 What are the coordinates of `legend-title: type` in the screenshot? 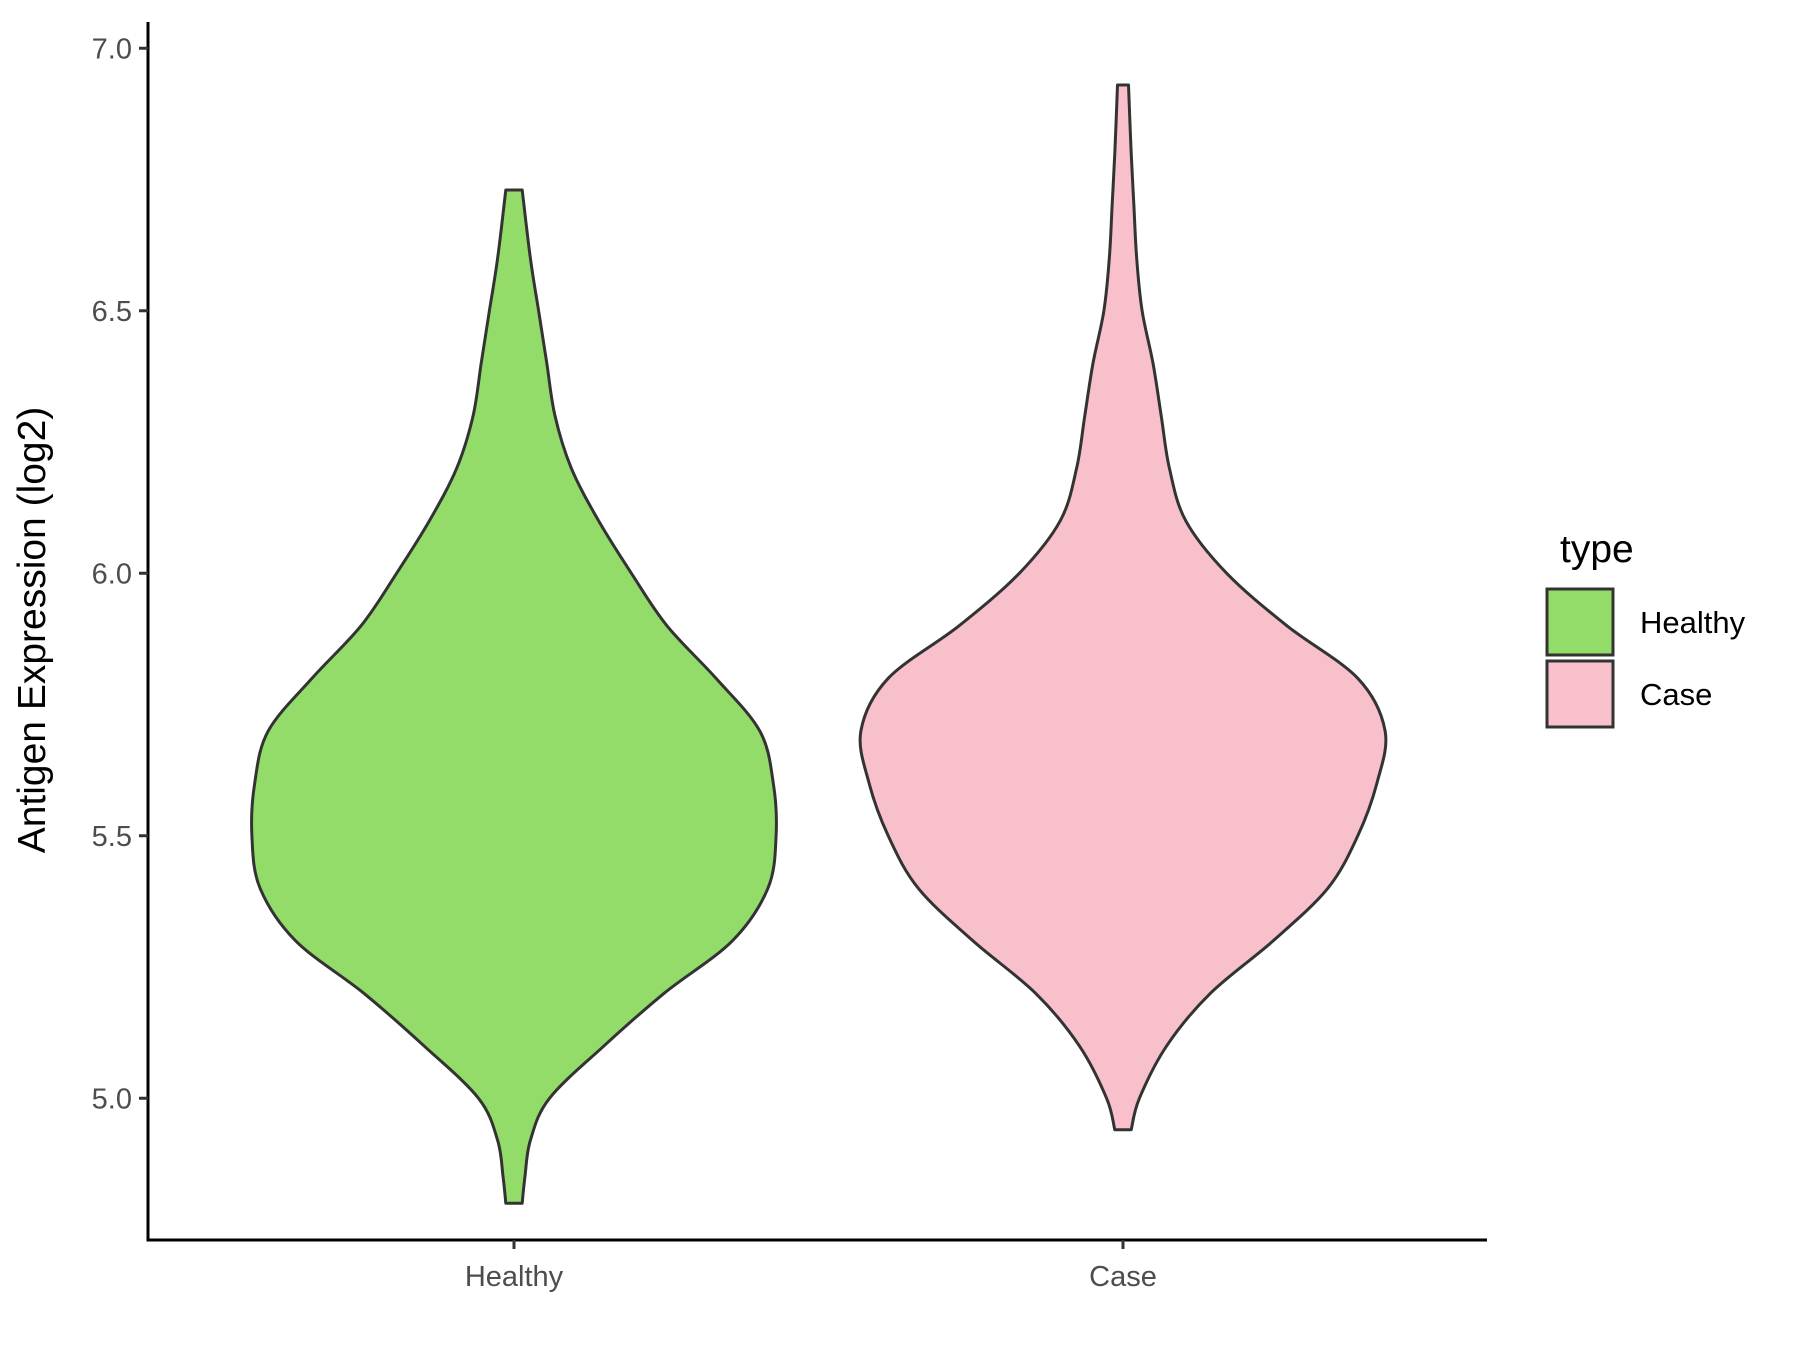 It's located at (1597, 549).